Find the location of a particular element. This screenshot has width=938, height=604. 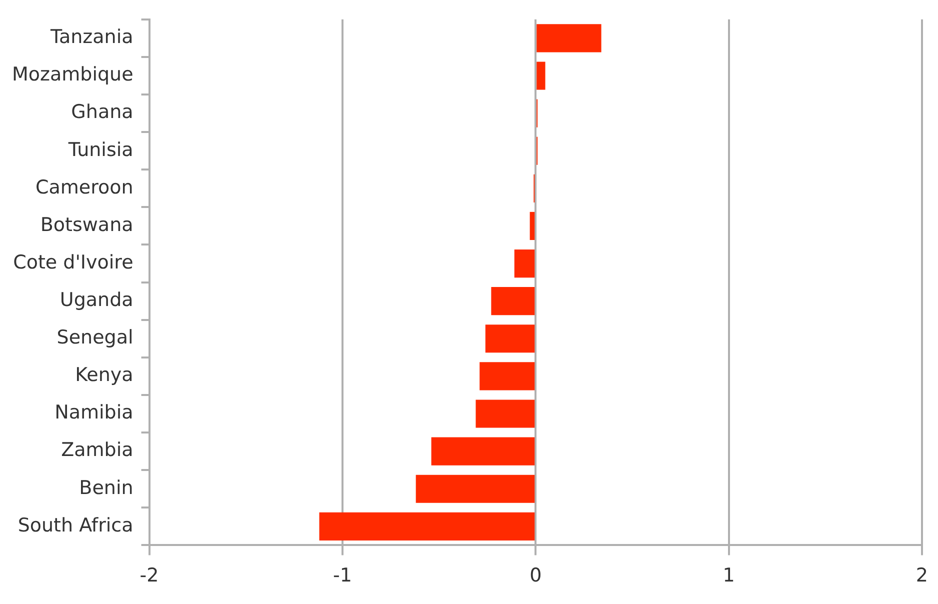

y-tick-label: Tanzania is located at coordinates (92, 37).